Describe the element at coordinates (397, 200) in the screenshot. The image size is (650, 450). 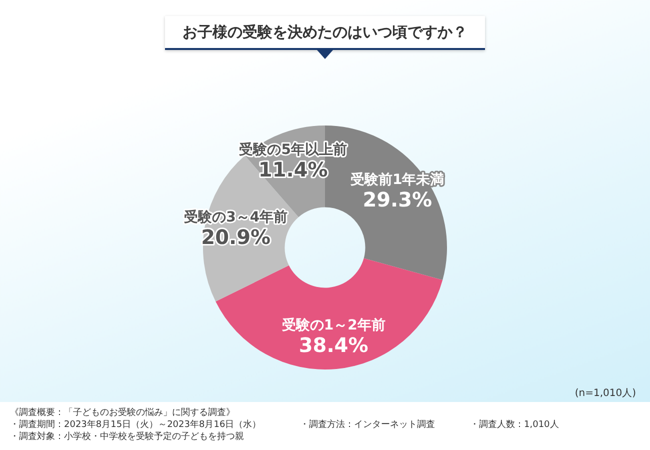
I see `data-label: 29.3%` at that location.